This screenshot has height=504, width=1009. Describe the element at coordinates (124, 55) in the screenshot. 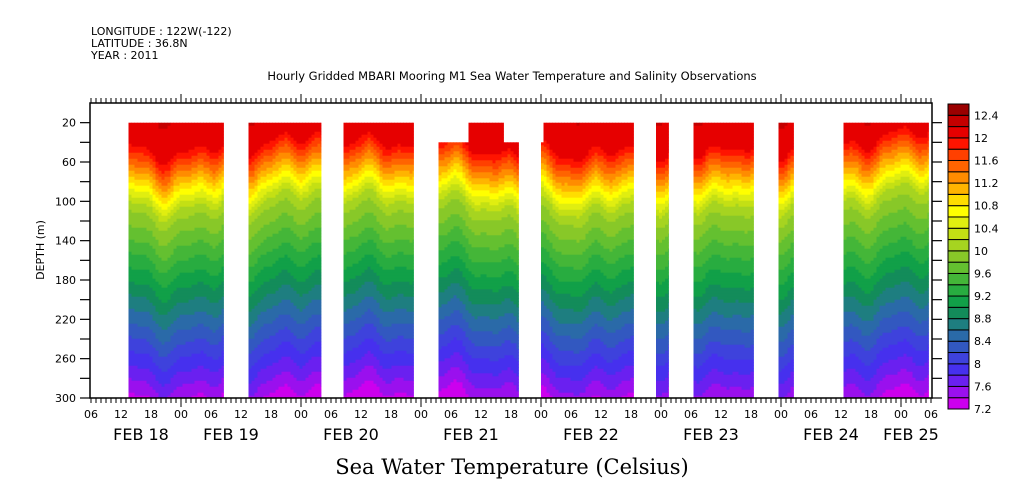

I see `header-year: YEAR : 2011` at that location.